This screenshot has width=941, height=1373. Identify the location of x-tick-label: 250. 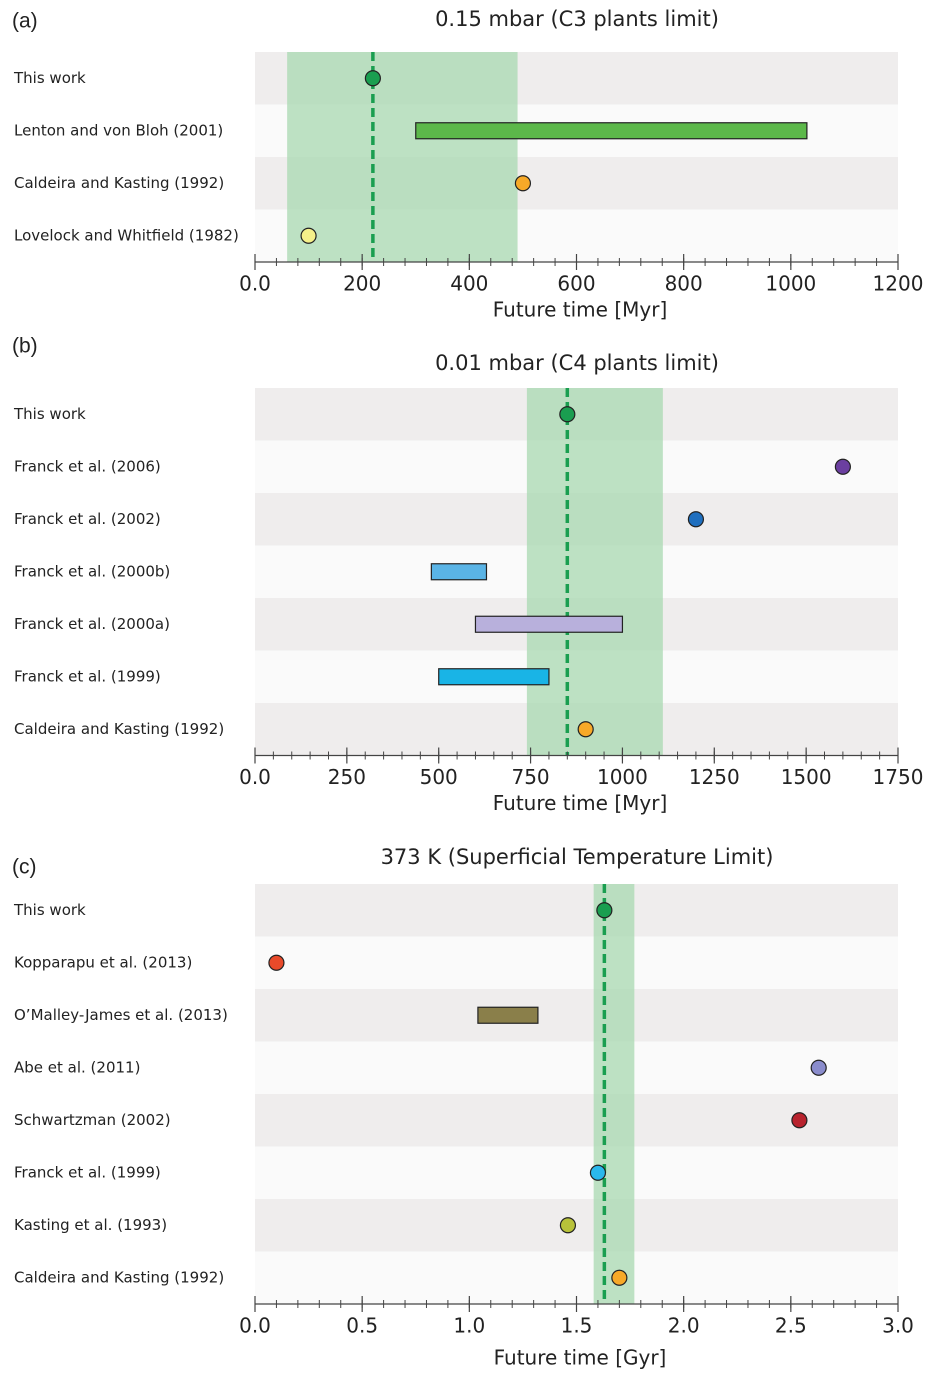
(347, 777).